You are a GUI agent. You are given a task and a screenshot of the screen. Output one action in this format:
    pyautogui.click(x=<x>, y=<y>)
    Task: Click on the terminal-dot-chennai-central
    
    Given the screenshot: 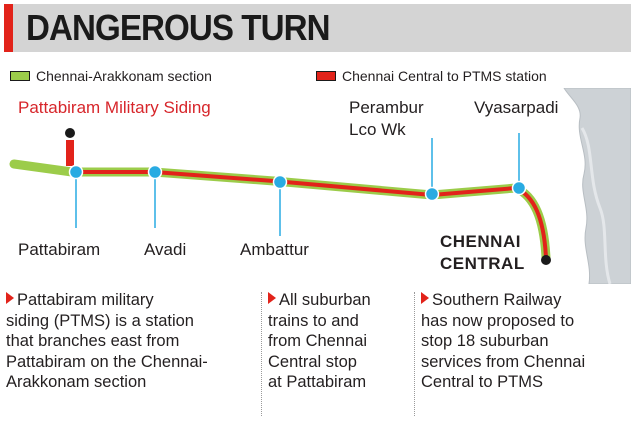 What is the action you would take?
    pyautogui.click(x=546, y=260)
    